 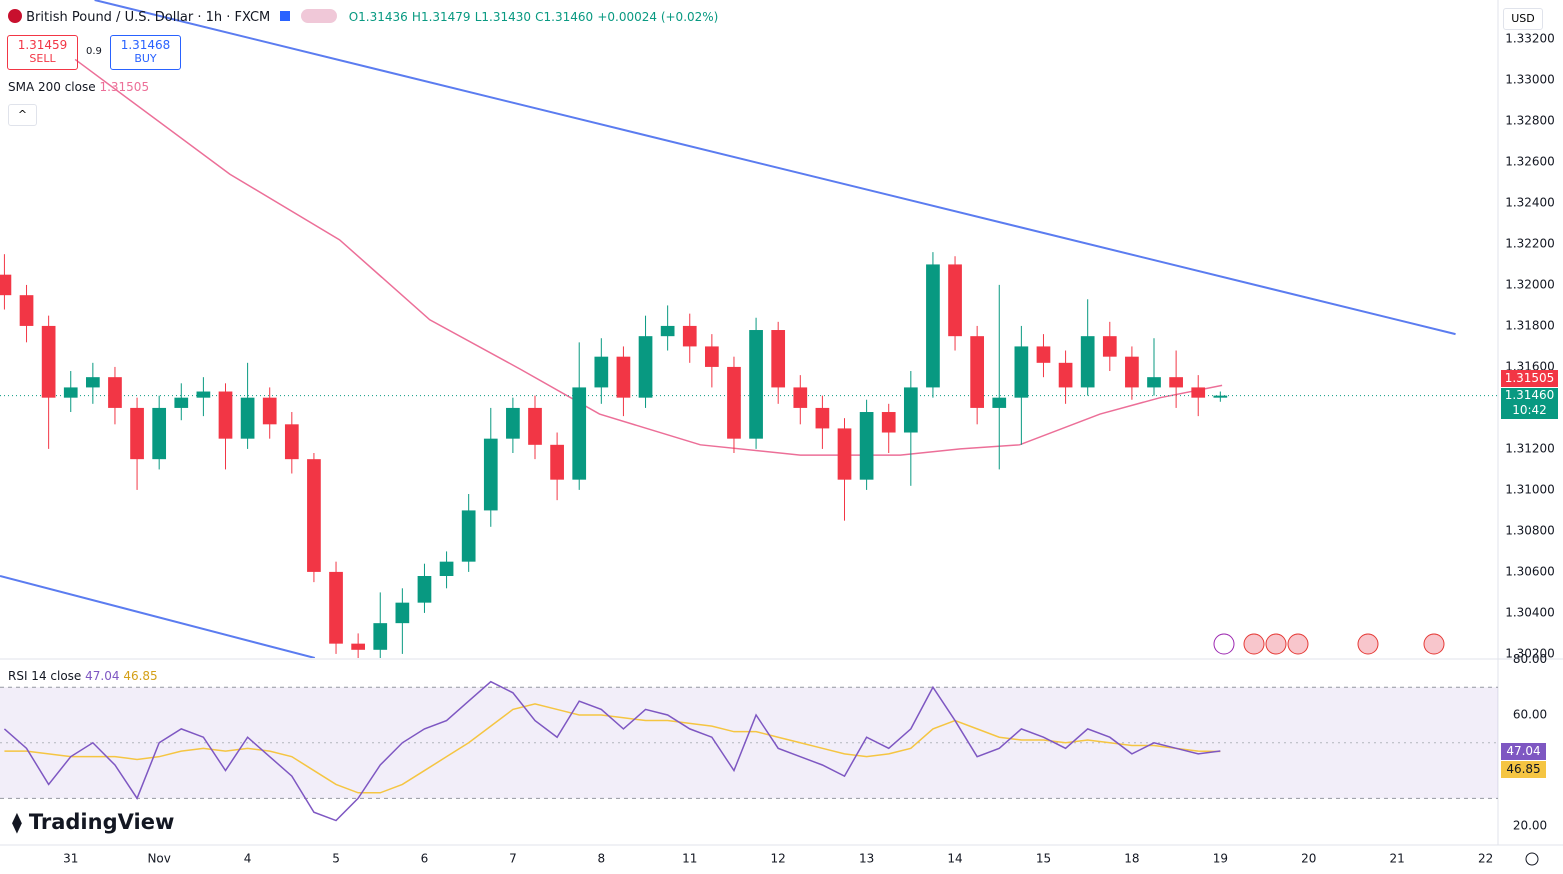 I want to click on y-tick-label: 1.30800, so click(x=1530, y=530).